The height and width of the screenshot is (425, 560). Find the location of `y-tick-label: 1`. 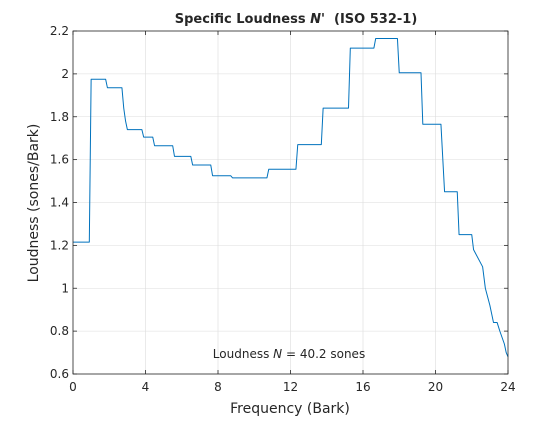

y-tick-label: 1 is located at coordinates (65, 288).